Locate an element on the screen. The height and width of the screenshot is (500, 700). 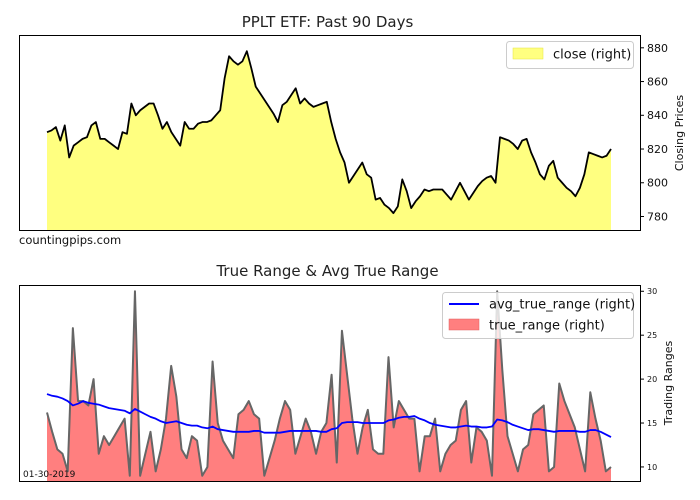
tr-legend-label: true_range (right) is located at coordinates (547, 326).